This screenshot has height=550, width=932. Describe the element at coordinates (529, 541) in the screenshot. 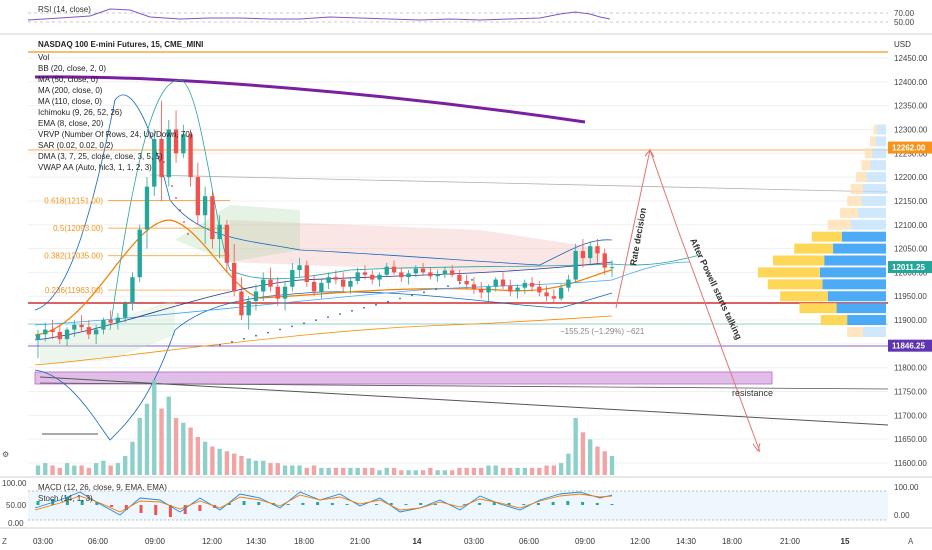

I see `time-tick-label: 06:00` at that location.